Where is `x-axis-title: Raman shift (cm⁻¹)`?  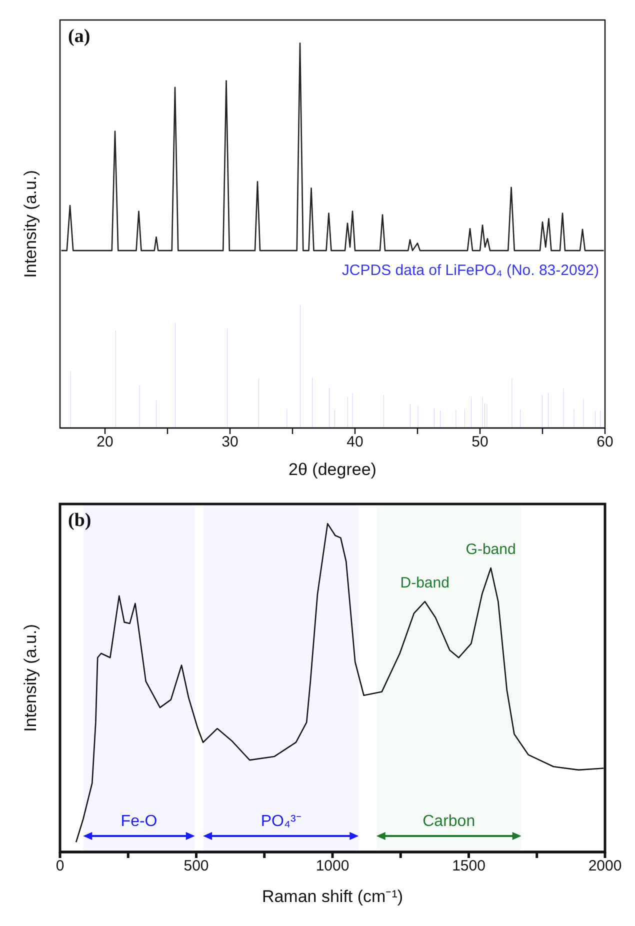 x-axis-title: Raman shift (cm⁻¹) is located at coordinates (332, 896).